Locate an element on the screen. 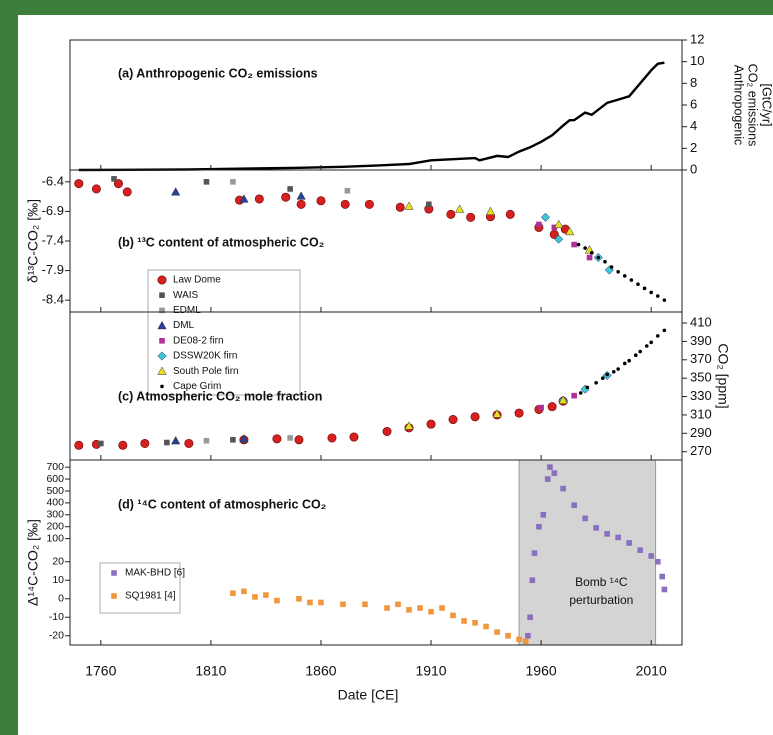  x-tick-label: 2010 is located at coordinates (651, 671).